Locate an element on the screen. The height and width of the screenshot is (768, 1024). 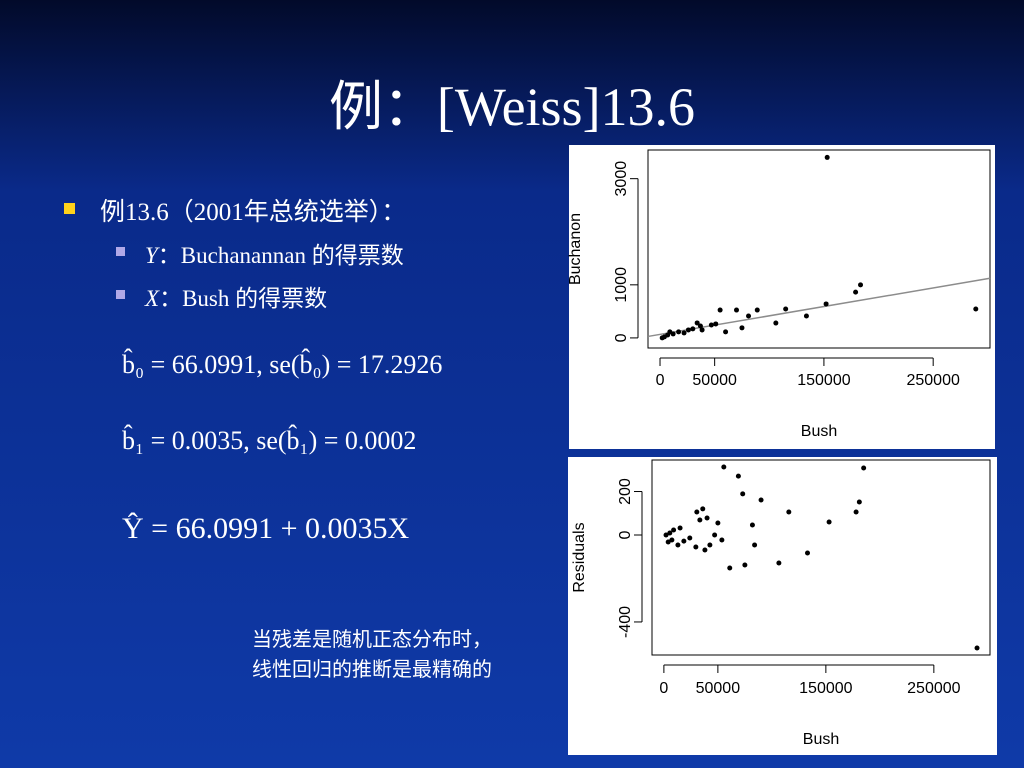
note: 当残差是随机正态分布时， is located at coordinates (372, 639).